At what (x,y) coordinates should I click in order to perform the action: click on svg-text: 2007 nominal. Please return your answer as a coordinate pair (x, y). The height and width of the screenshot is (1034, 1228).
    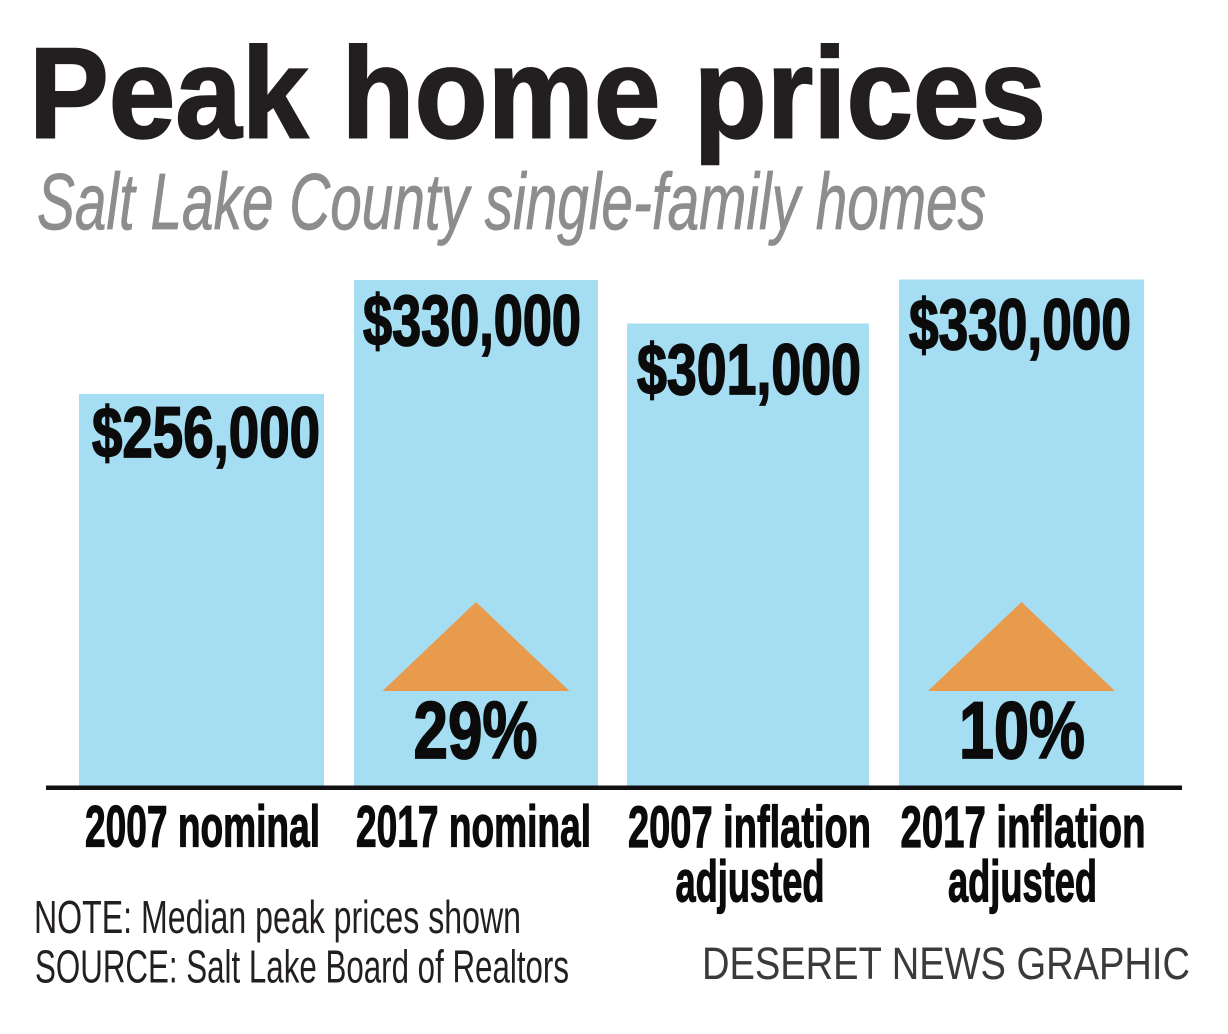
    Looking at the image, I should click on (202, 827).